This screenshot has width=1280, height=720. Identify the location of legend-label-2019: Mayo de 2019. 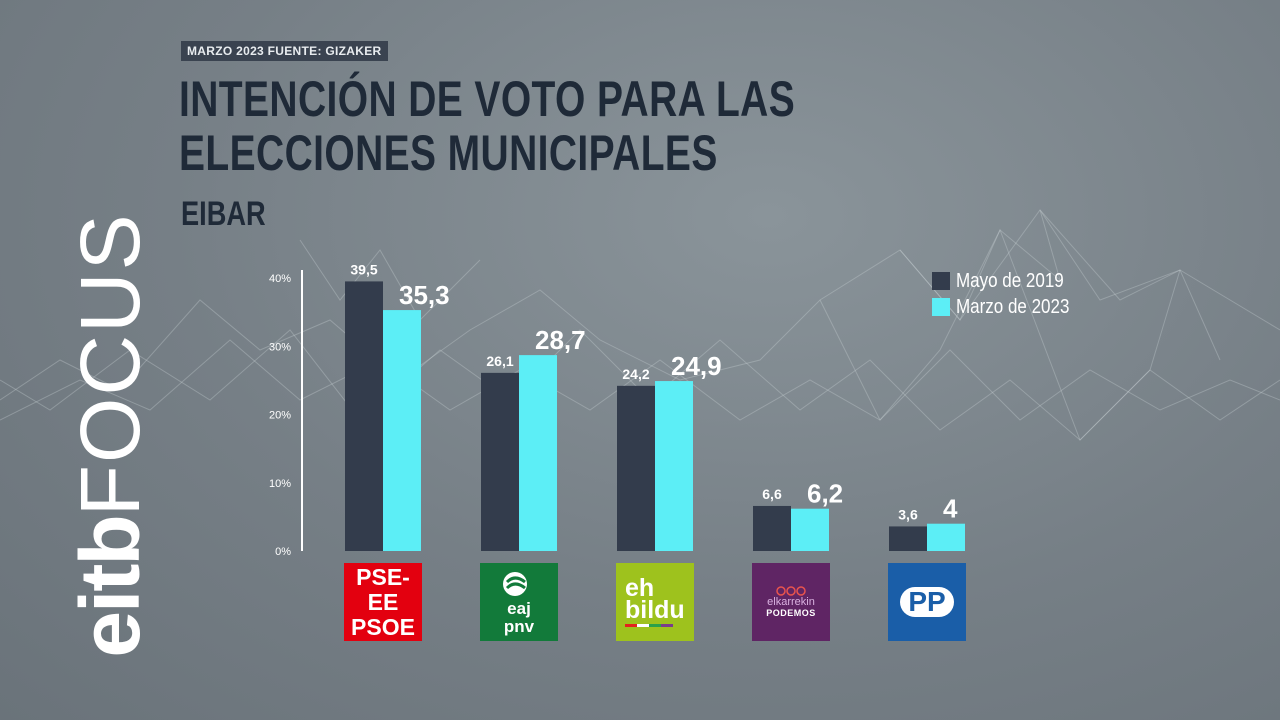
(1010, 280).